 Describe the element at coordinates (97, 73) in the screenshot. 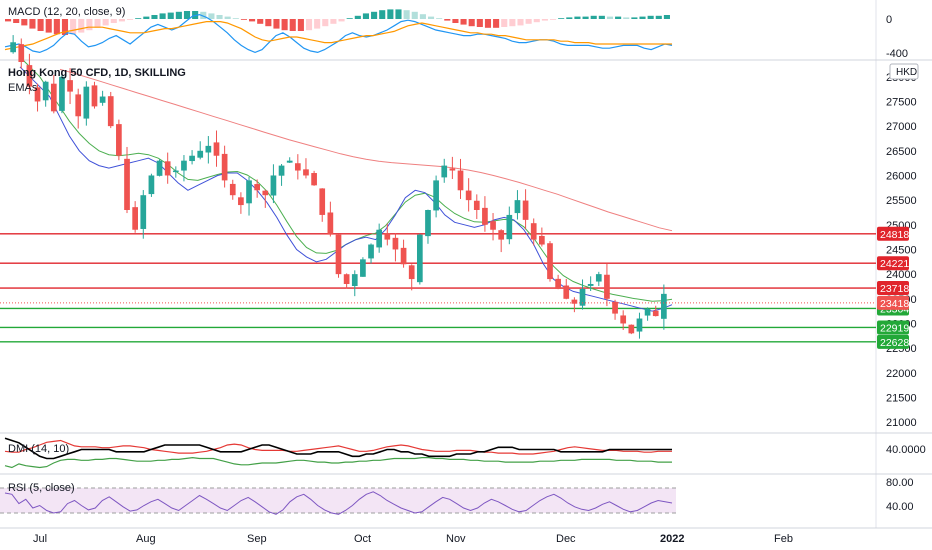

I see `symbol-title: Hong Kong 50 CFD, 1D, SKILLING` at that location.